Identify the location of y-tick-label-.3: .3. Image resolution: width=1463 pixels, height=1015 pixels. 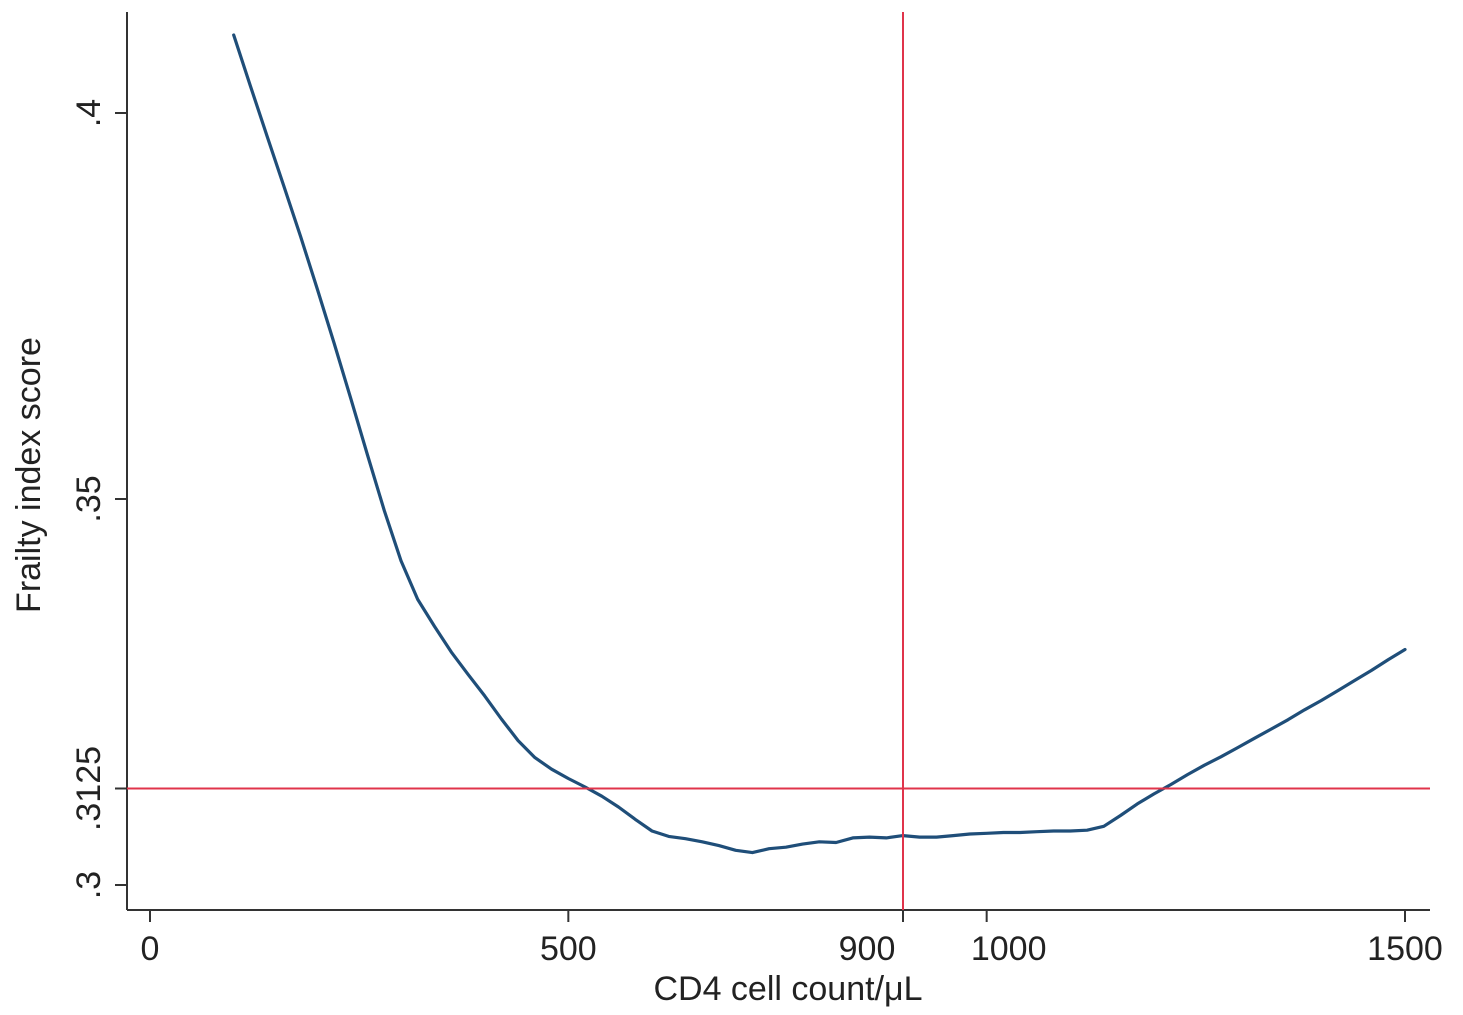
(89, 885).